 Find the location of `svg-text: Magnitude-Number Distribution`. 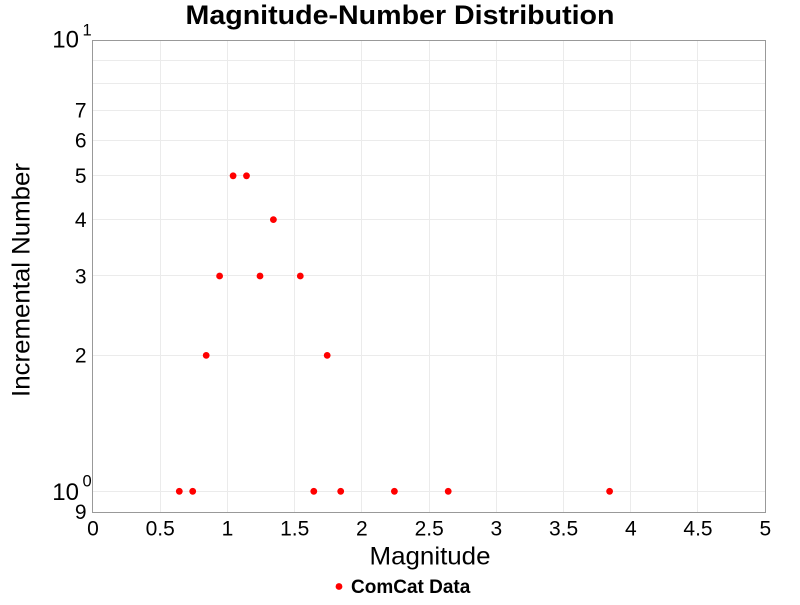

svg-text: Magnitude-Number Distribution is located at coordinates (400, 15).